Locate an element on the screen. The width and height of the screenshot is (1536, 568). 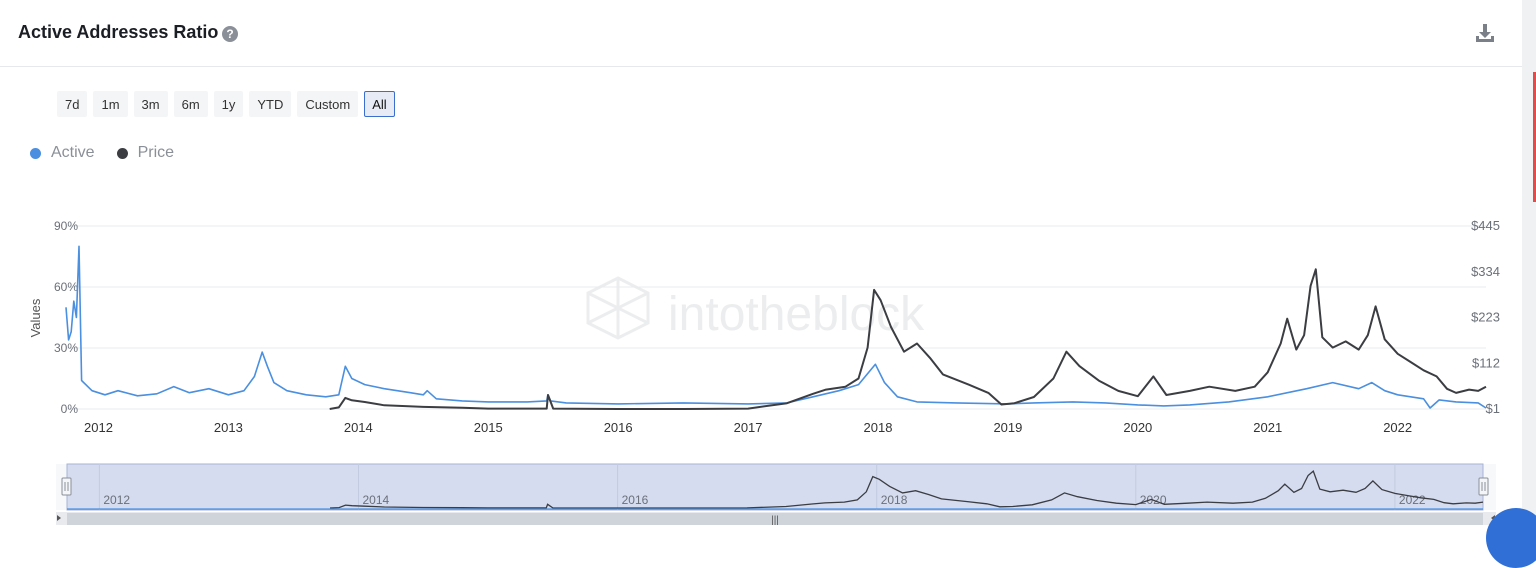
watermark-text: intotheblock is located at coordinates (796, 314).